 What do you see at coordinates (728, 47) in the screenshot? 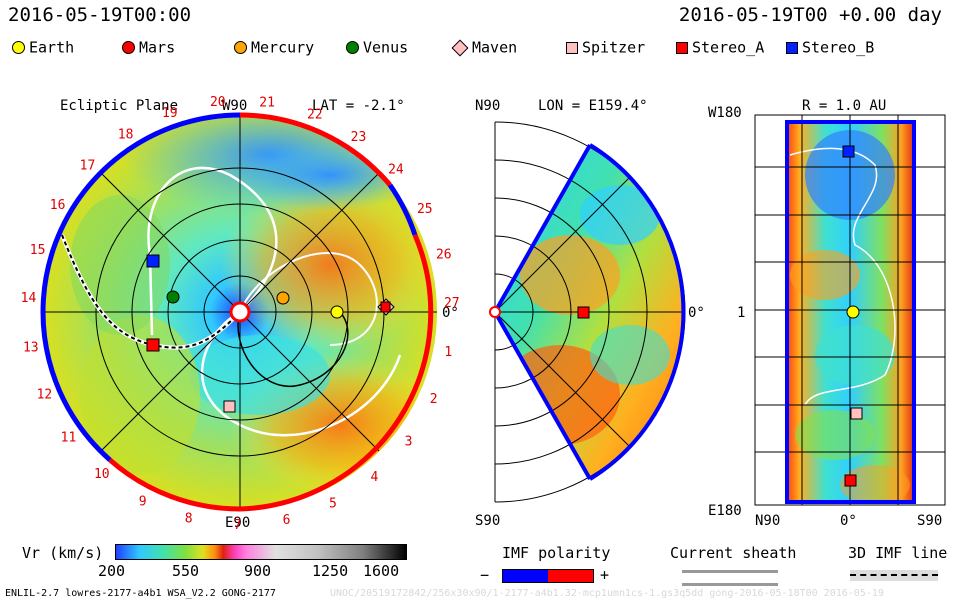
I see `legend-label: Stereo_A` at bounding box center [728, 47].